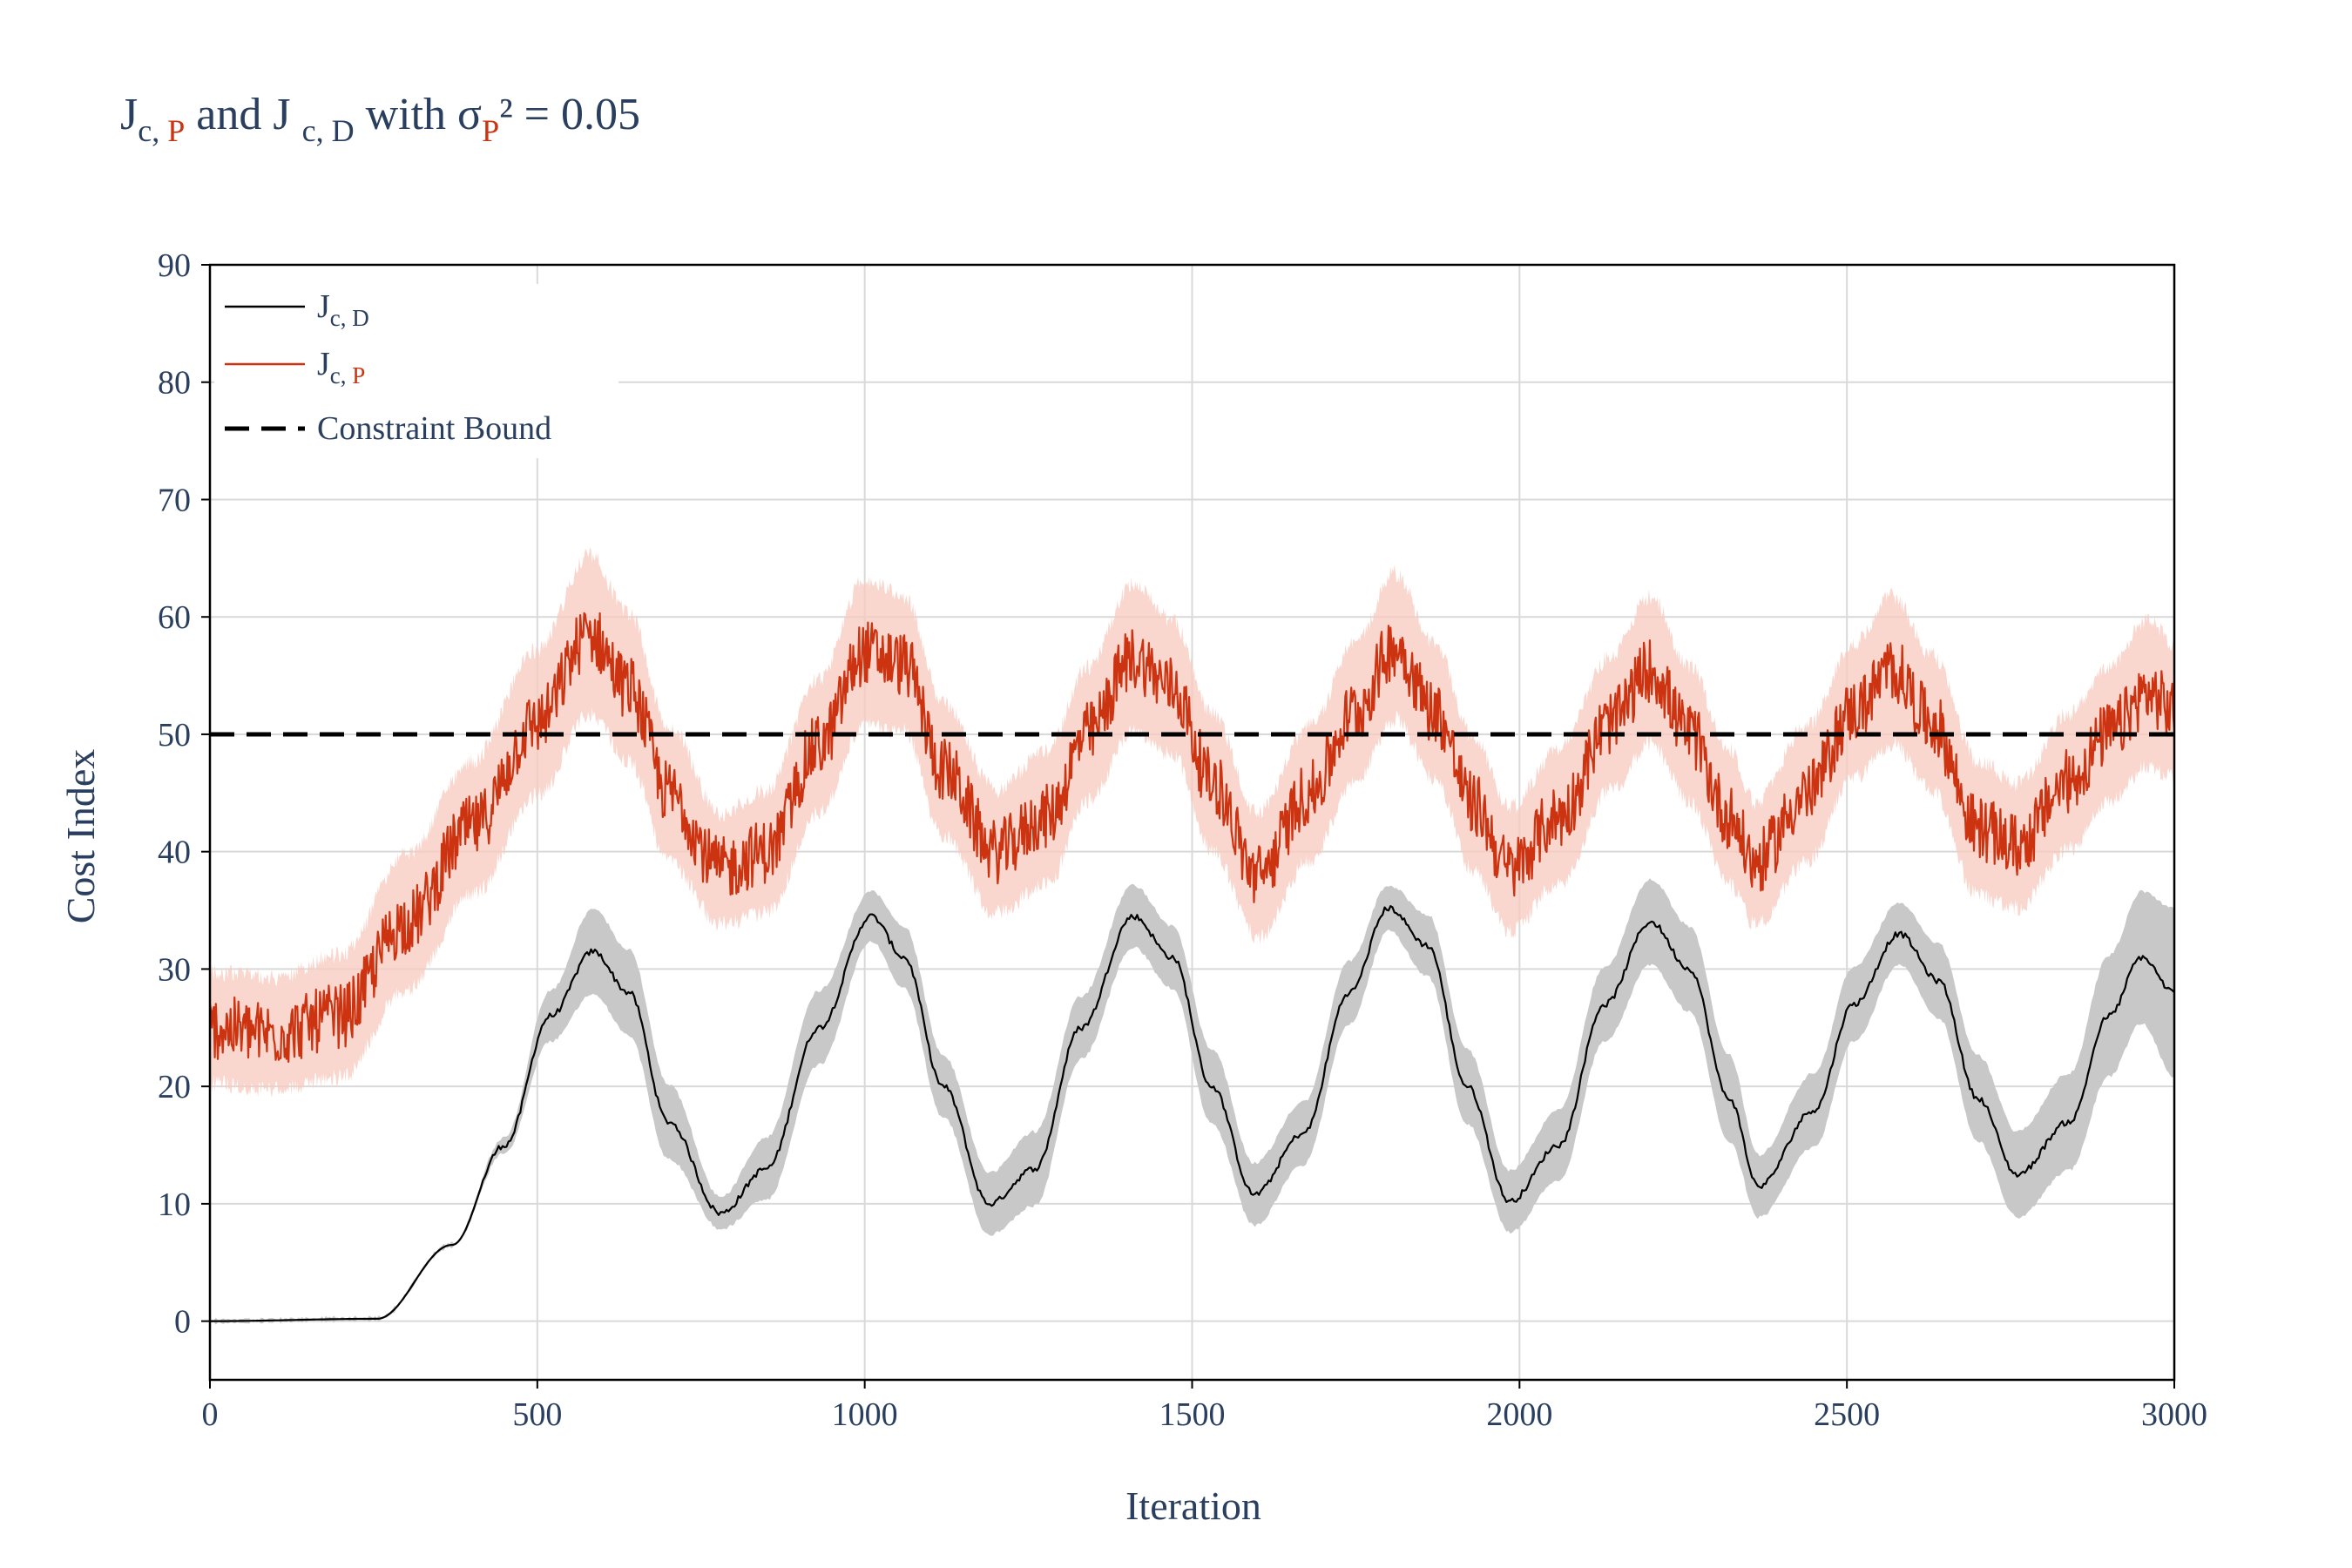 The height and width of the screenshot is (1568, 2352). Describe the element at coordinates (174, 736) in the screenshot. I see `y-tick-label: 50` at that location.